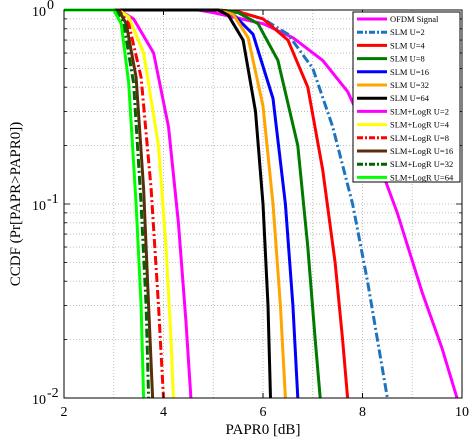 The image size is (474, 440). Describe the element at coordinates (409, 85) in the screenshot. I see `legend-label-6: SLM U=32` at that location.